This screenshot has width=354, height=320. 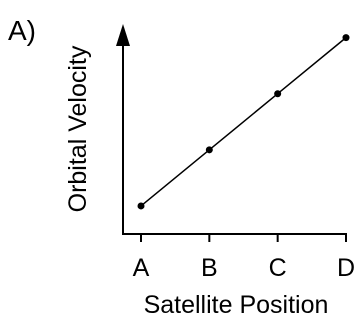 I want to click on x-tick-label-A: A, so click(x=141, y=268).